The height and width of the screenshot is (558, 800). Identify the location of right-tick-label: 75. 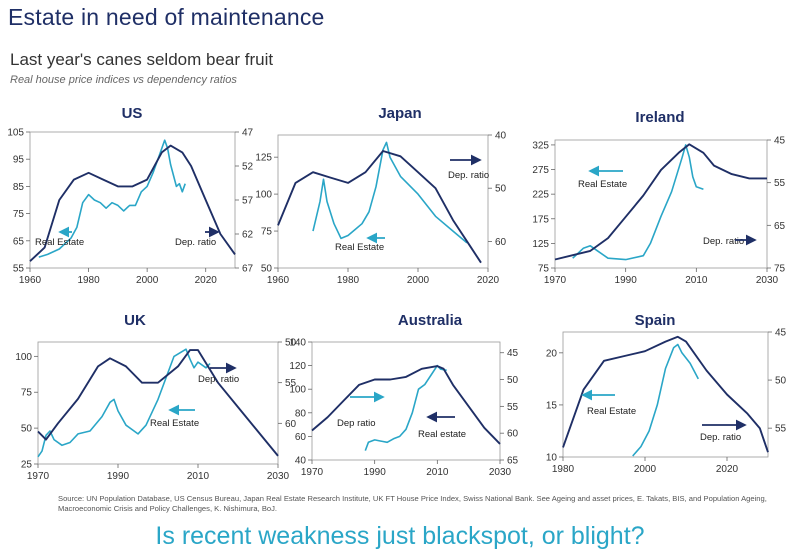
(780, 269).